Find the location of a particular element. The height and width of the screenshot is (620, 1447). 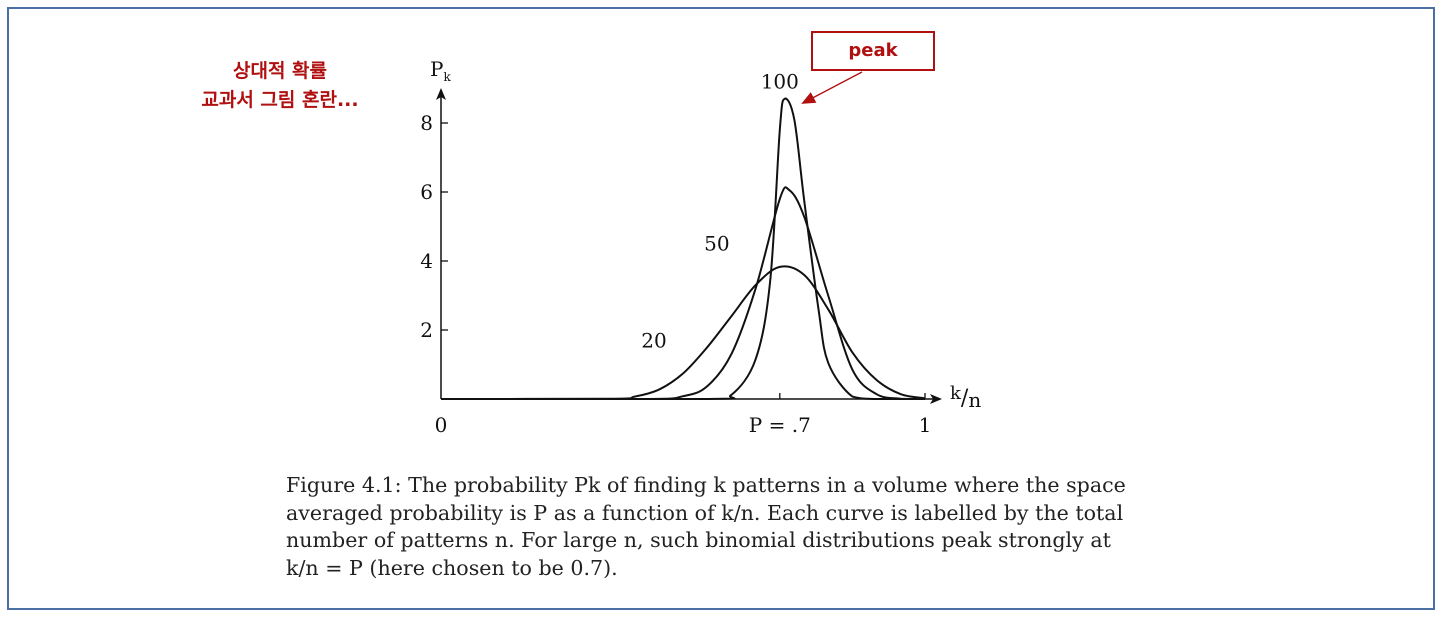

y-tick-label: 4 is located at coordinates (426, 261).